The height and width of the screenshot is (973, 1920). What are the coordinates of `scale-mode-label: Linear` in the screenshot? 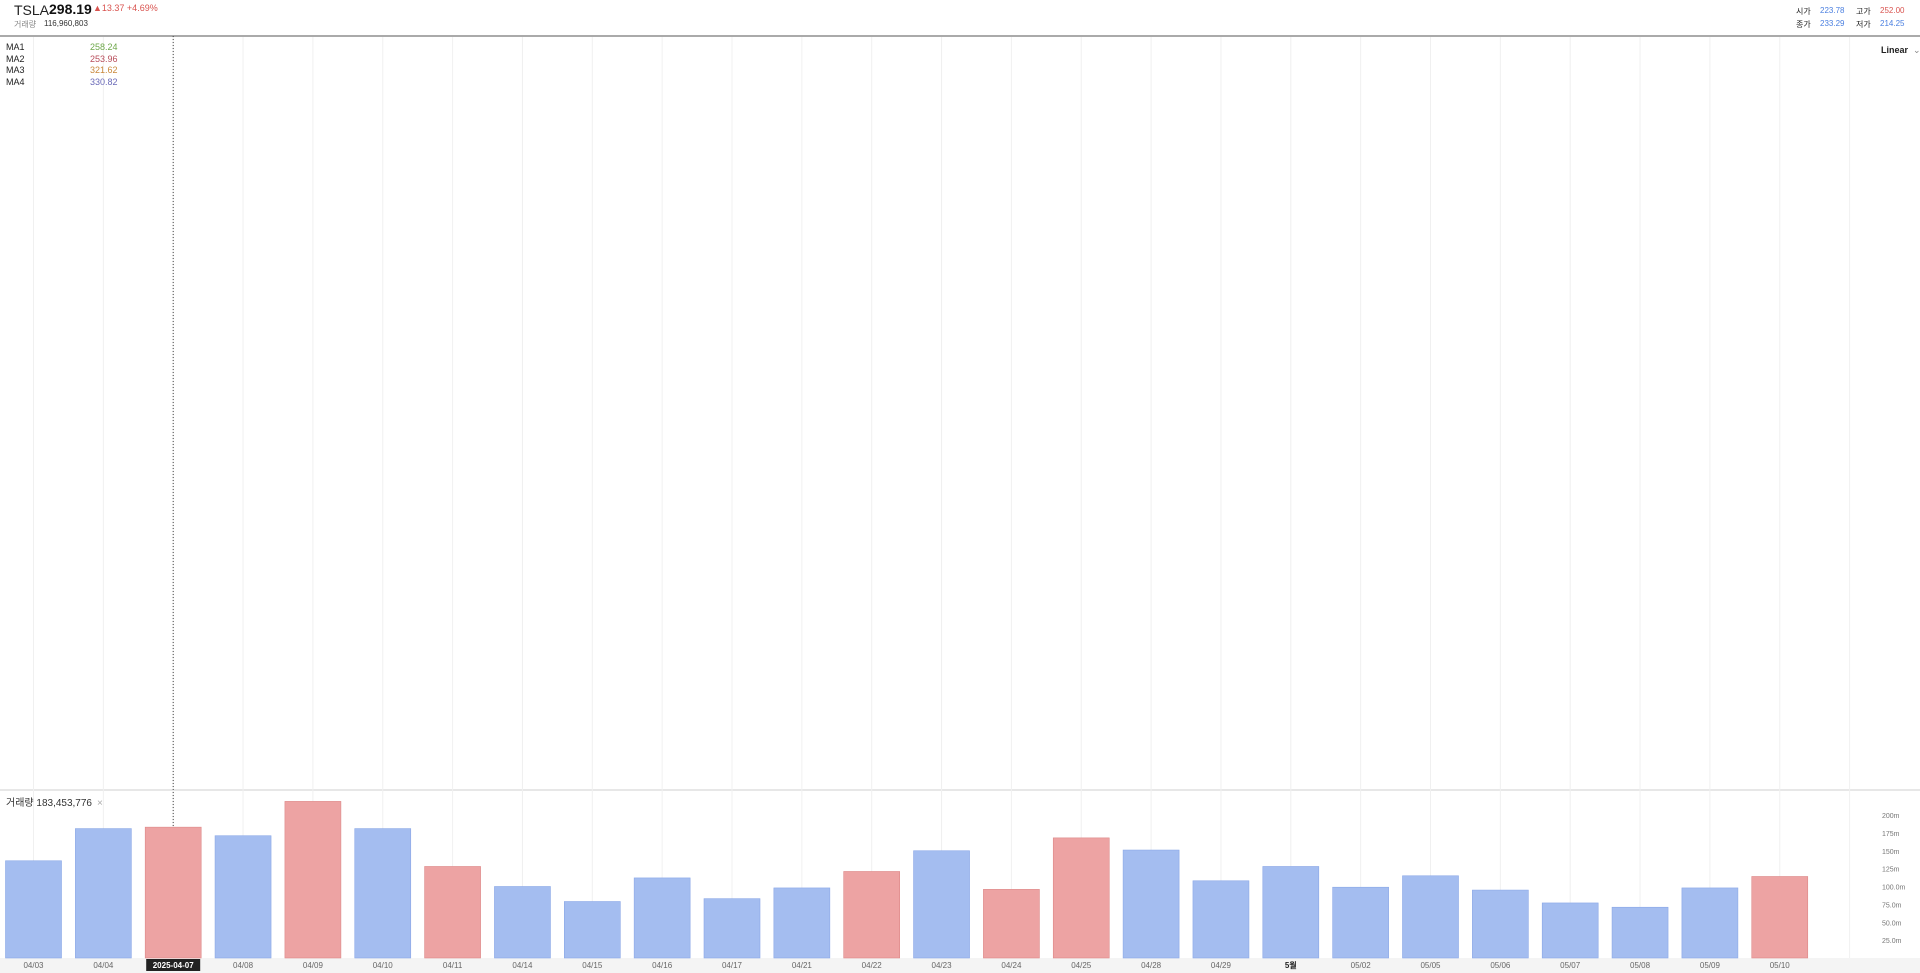 It's located at (1895, 50).